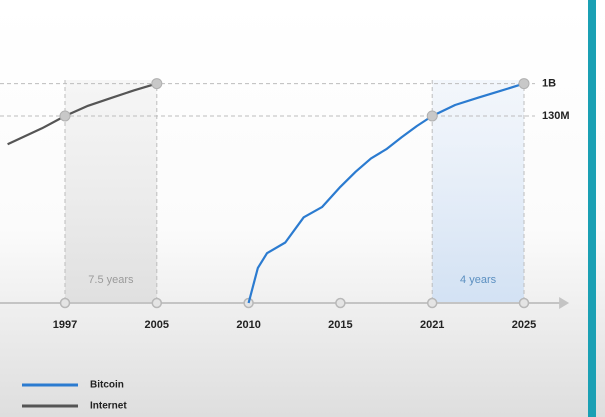 This screenshot has height=417, width=605. I want to click on annotation-label: 7.5 years, so click(111, 280).